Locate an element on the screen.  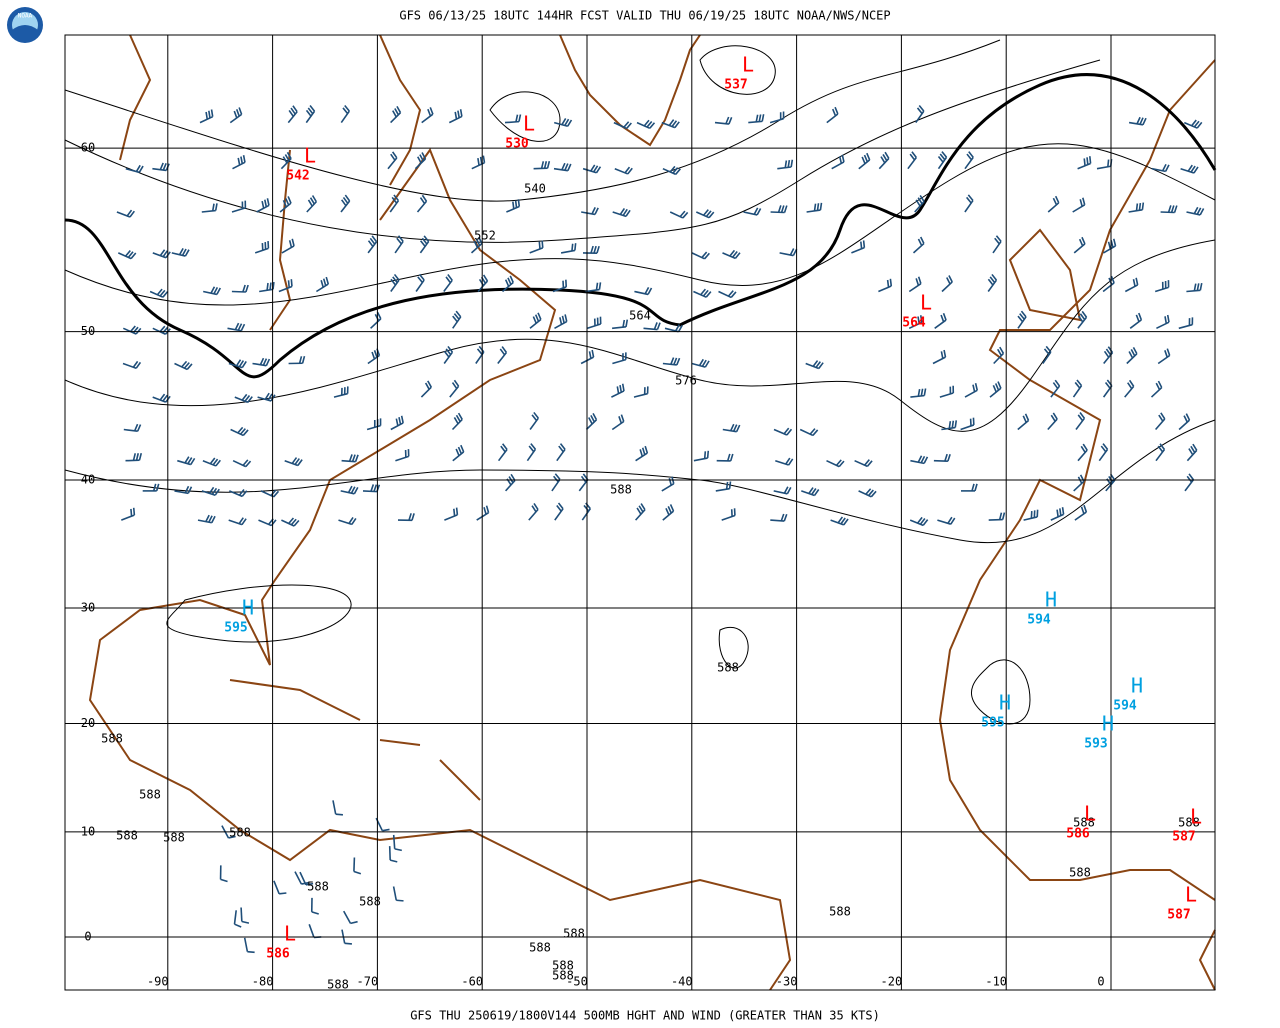
longitude-label: -20 is located at coordinates (892, 982).